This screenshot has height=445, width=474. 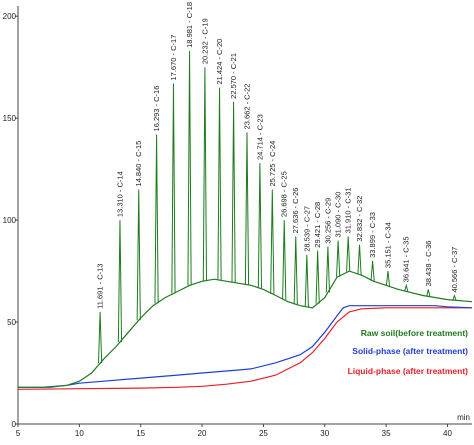 What do you see at coordinates (387, 245) in the screenshot?
I see `peak-label: 35.151 - C-34` at bounding box center [387, 245].